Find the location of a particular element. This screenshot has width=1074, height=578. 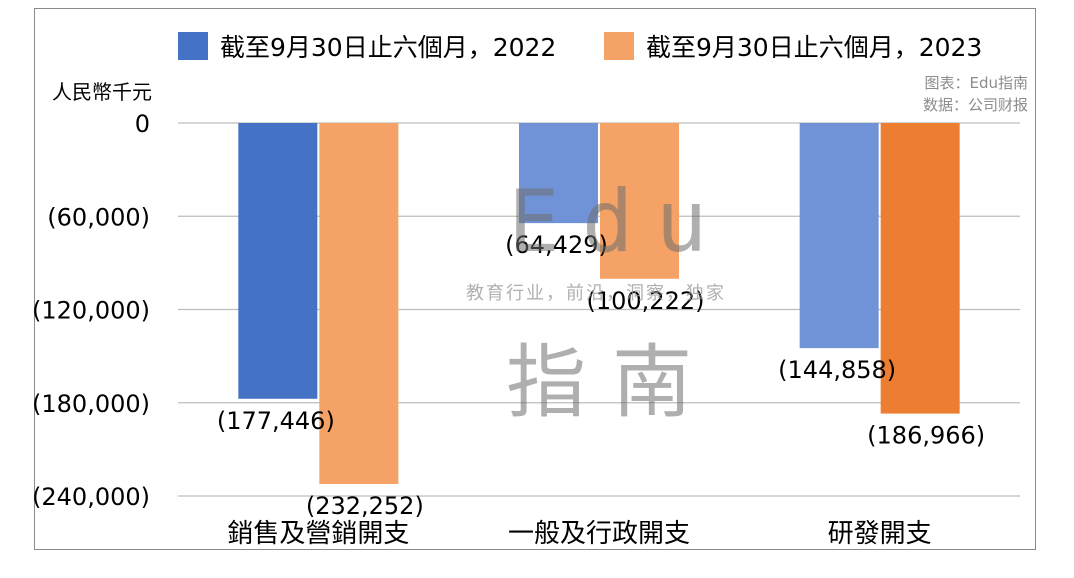

data-label: (64,429) is located at coordinates (556, 245).